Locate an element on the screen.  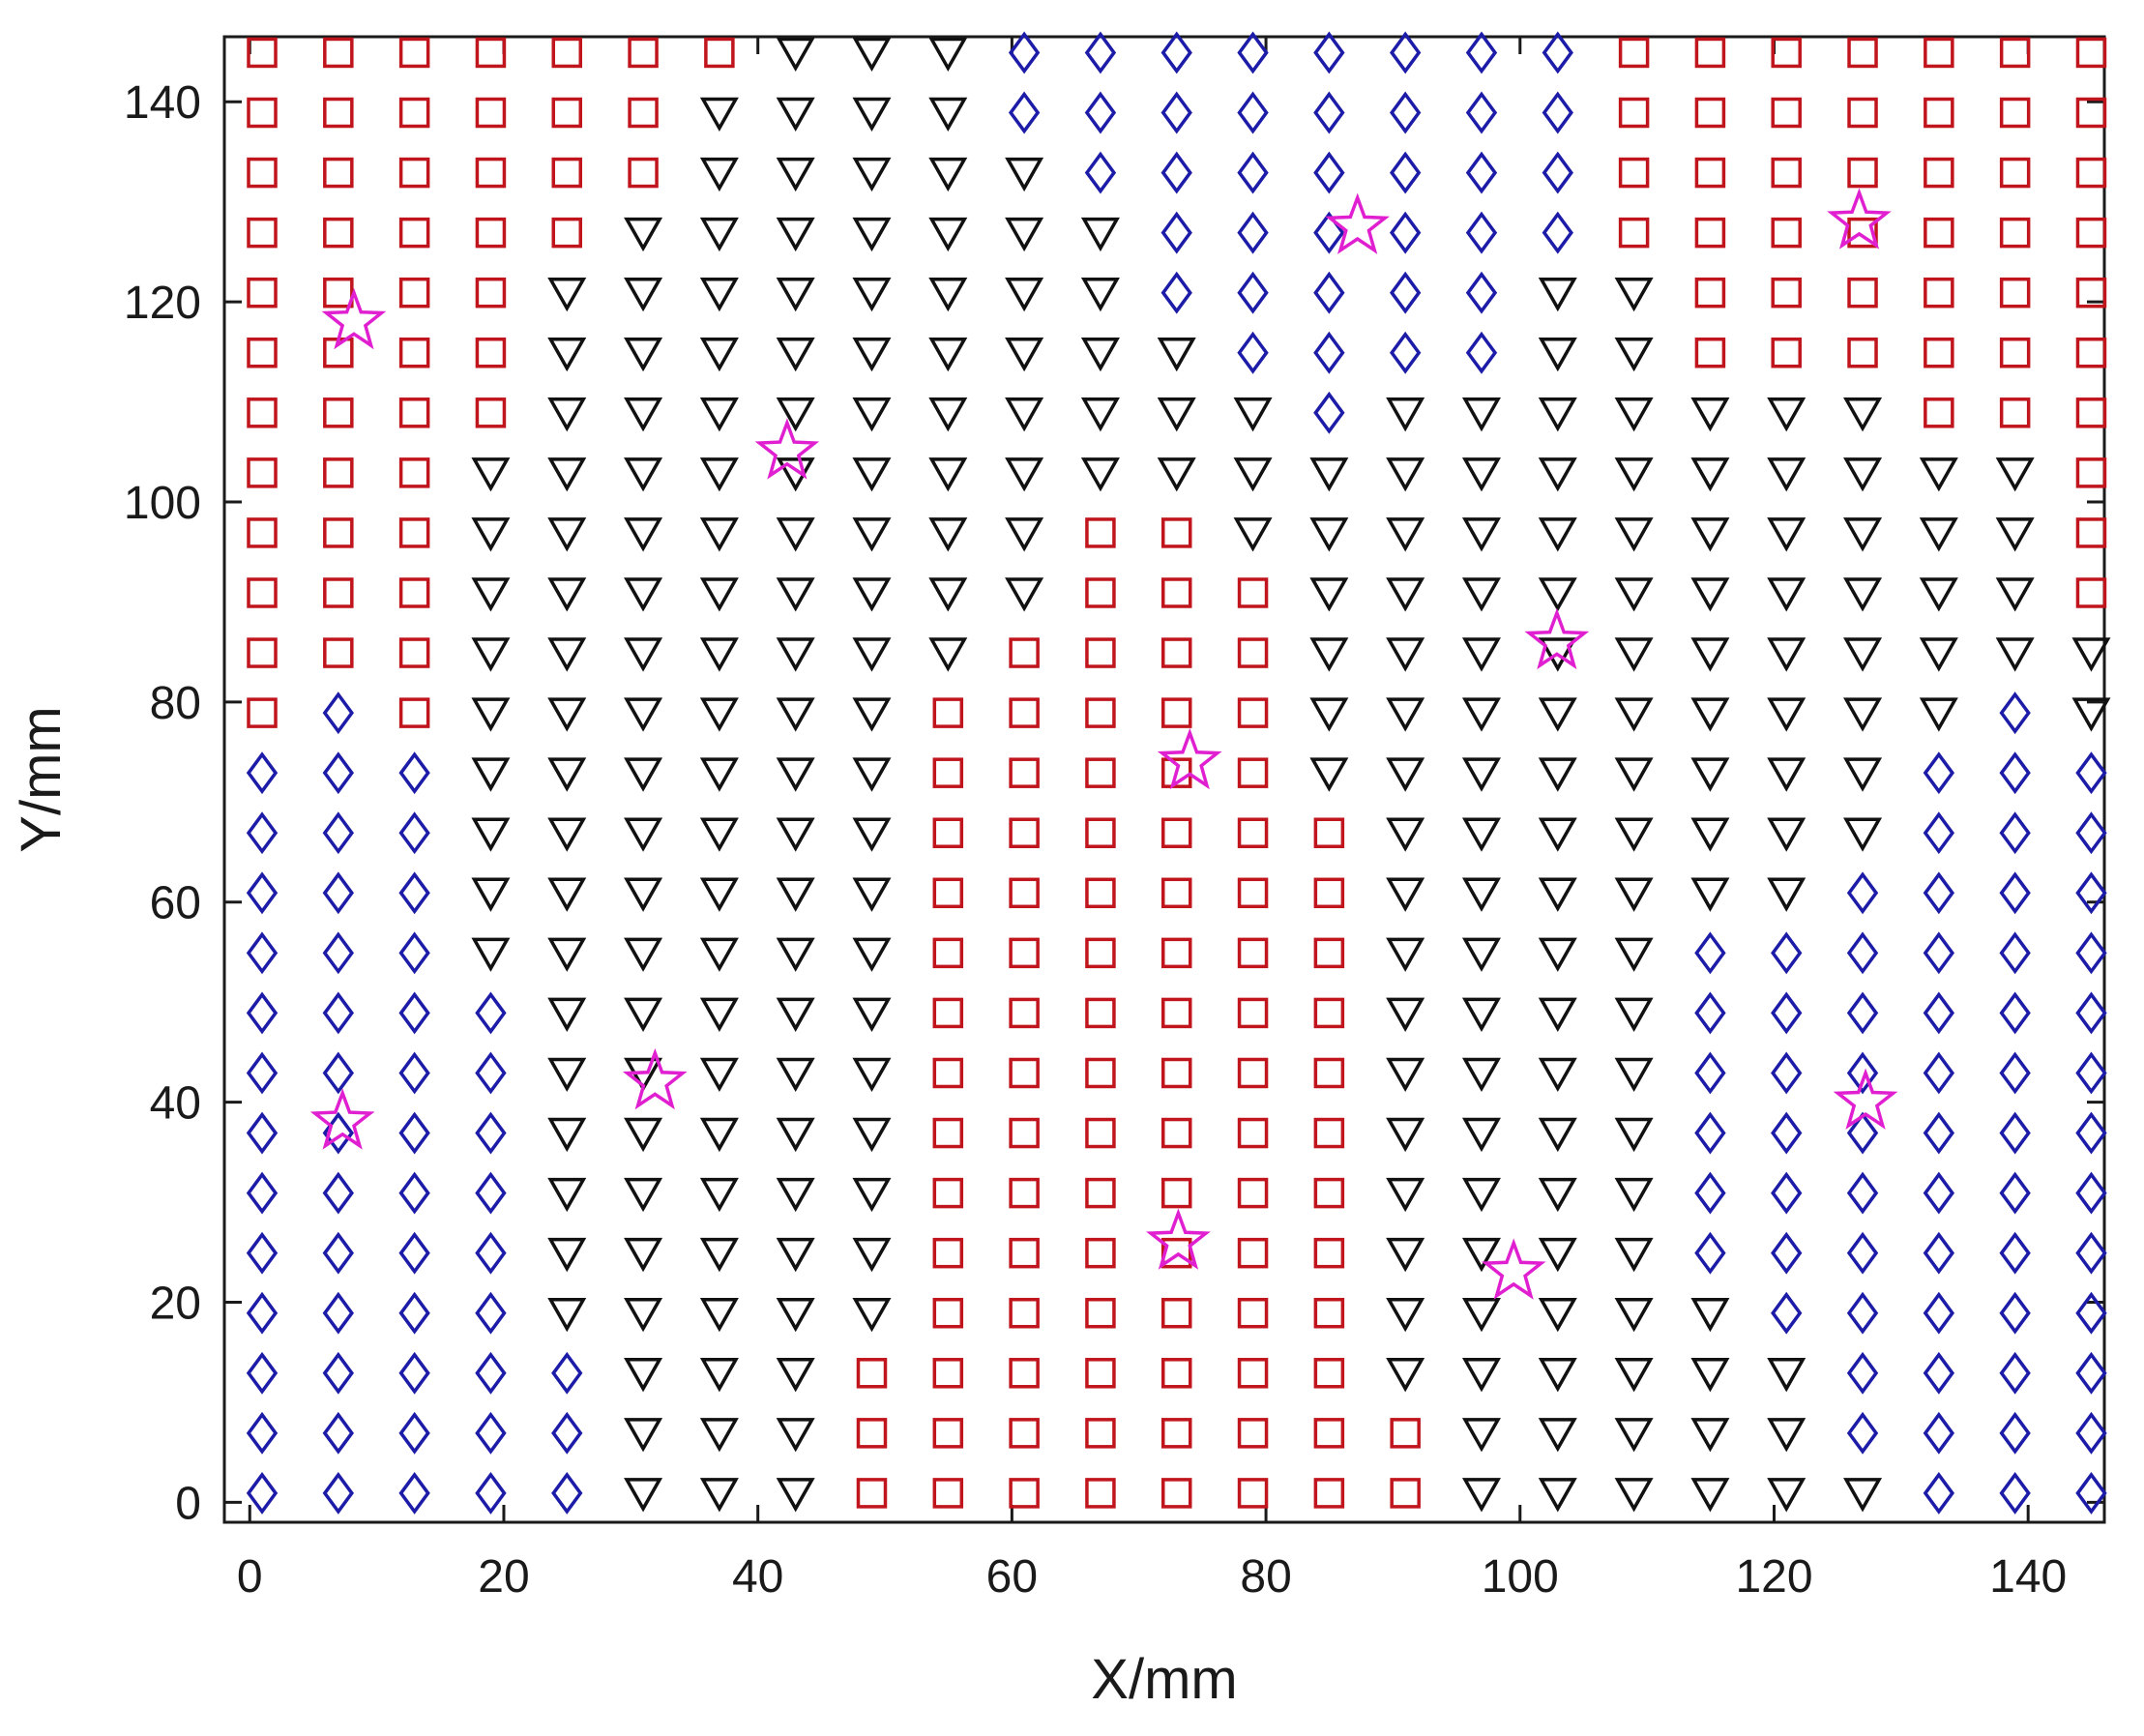
x-tick-label: 100 is located at coordinates (1521, 1577).